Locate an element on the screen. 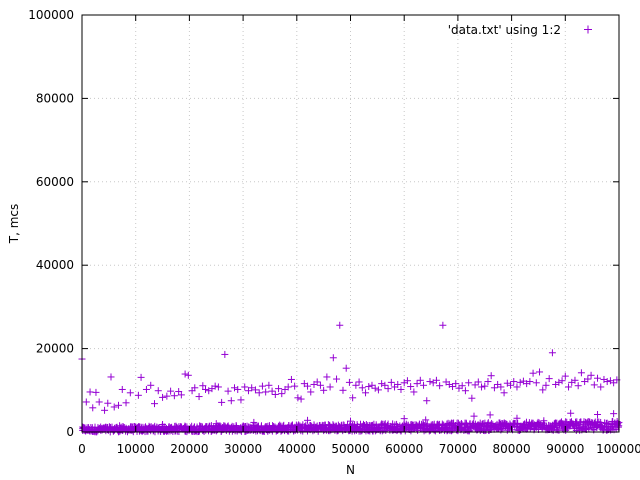 The height and width of the screenshot is (480, 640). y-tick-label: 20000 is located at coordinates (55, 349).